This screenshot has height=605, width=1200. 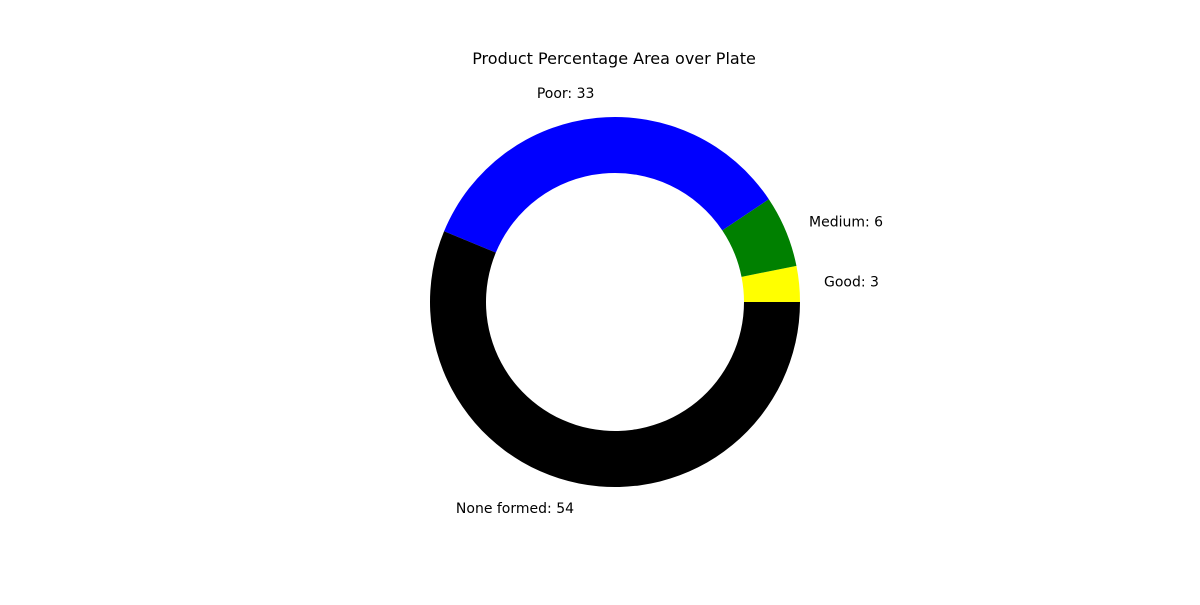 What do you see at coordinates (566, 94) in the screenshot?
I see `slice-label-poor: Poor: 33` at bounding box center [566, 94].